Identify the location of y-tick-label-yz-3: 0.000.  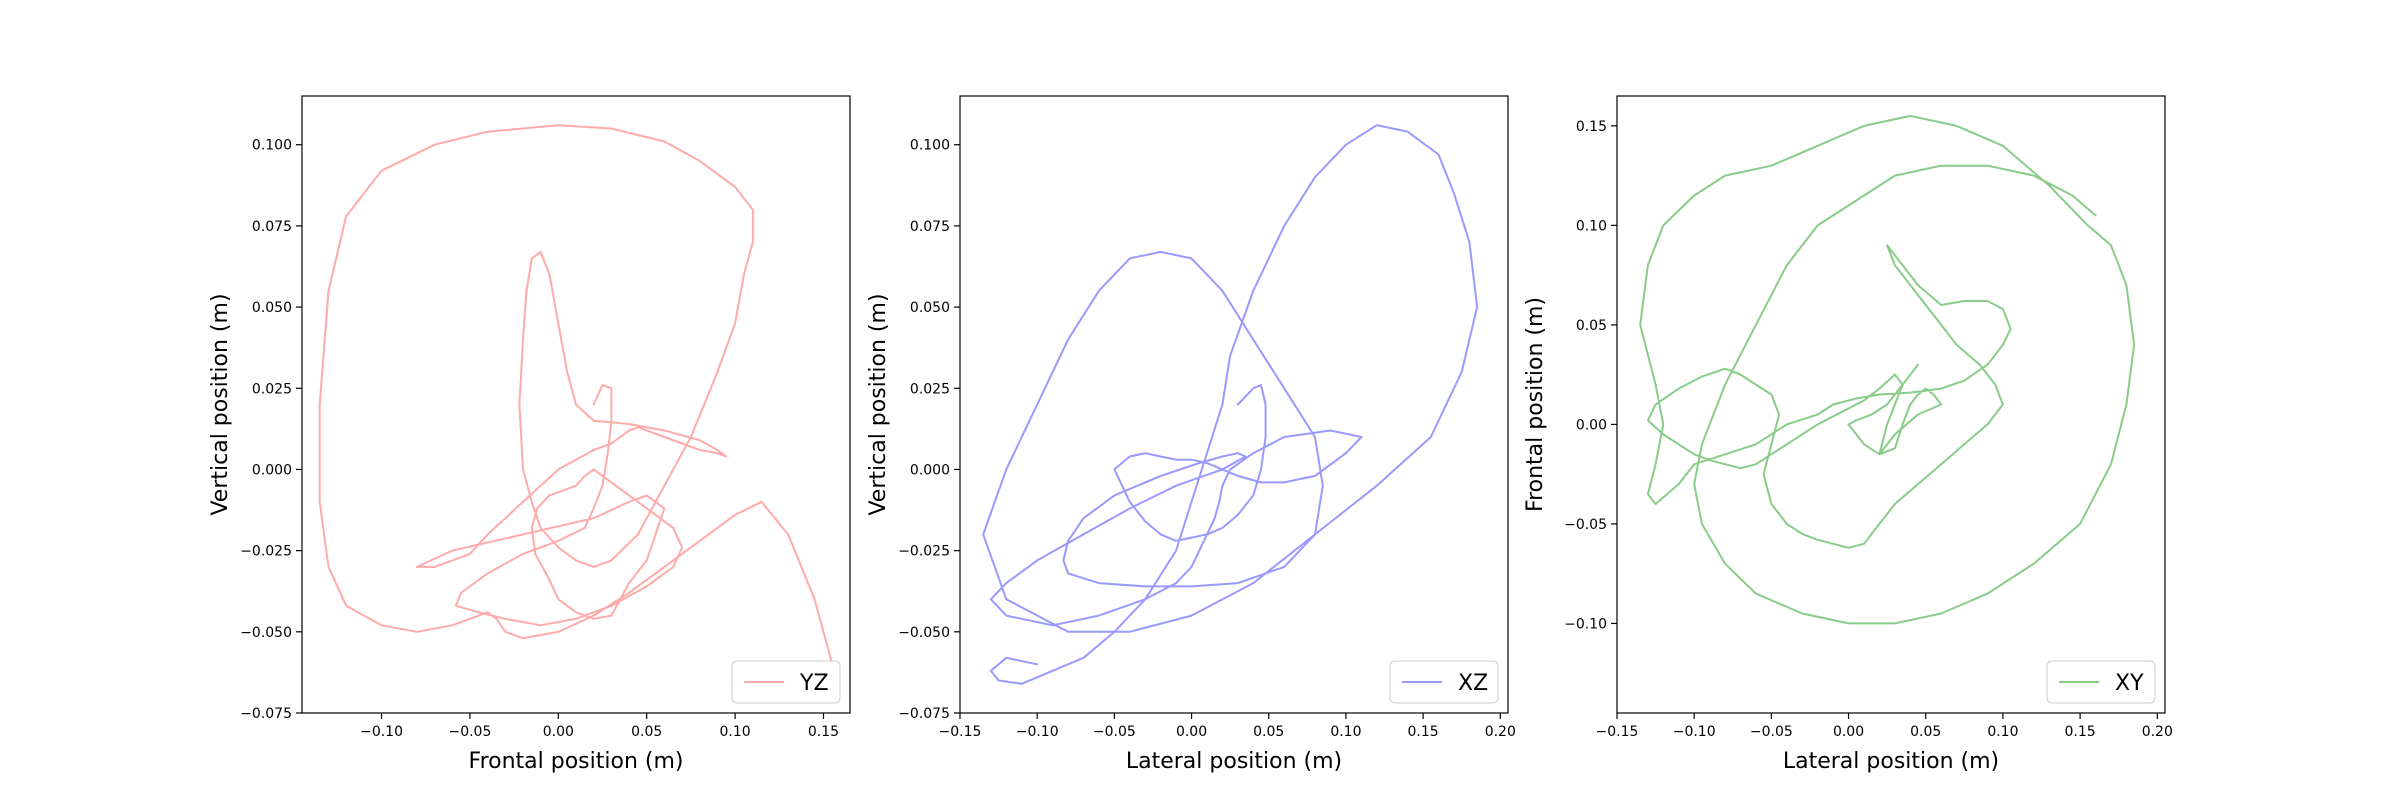
(272, 470).